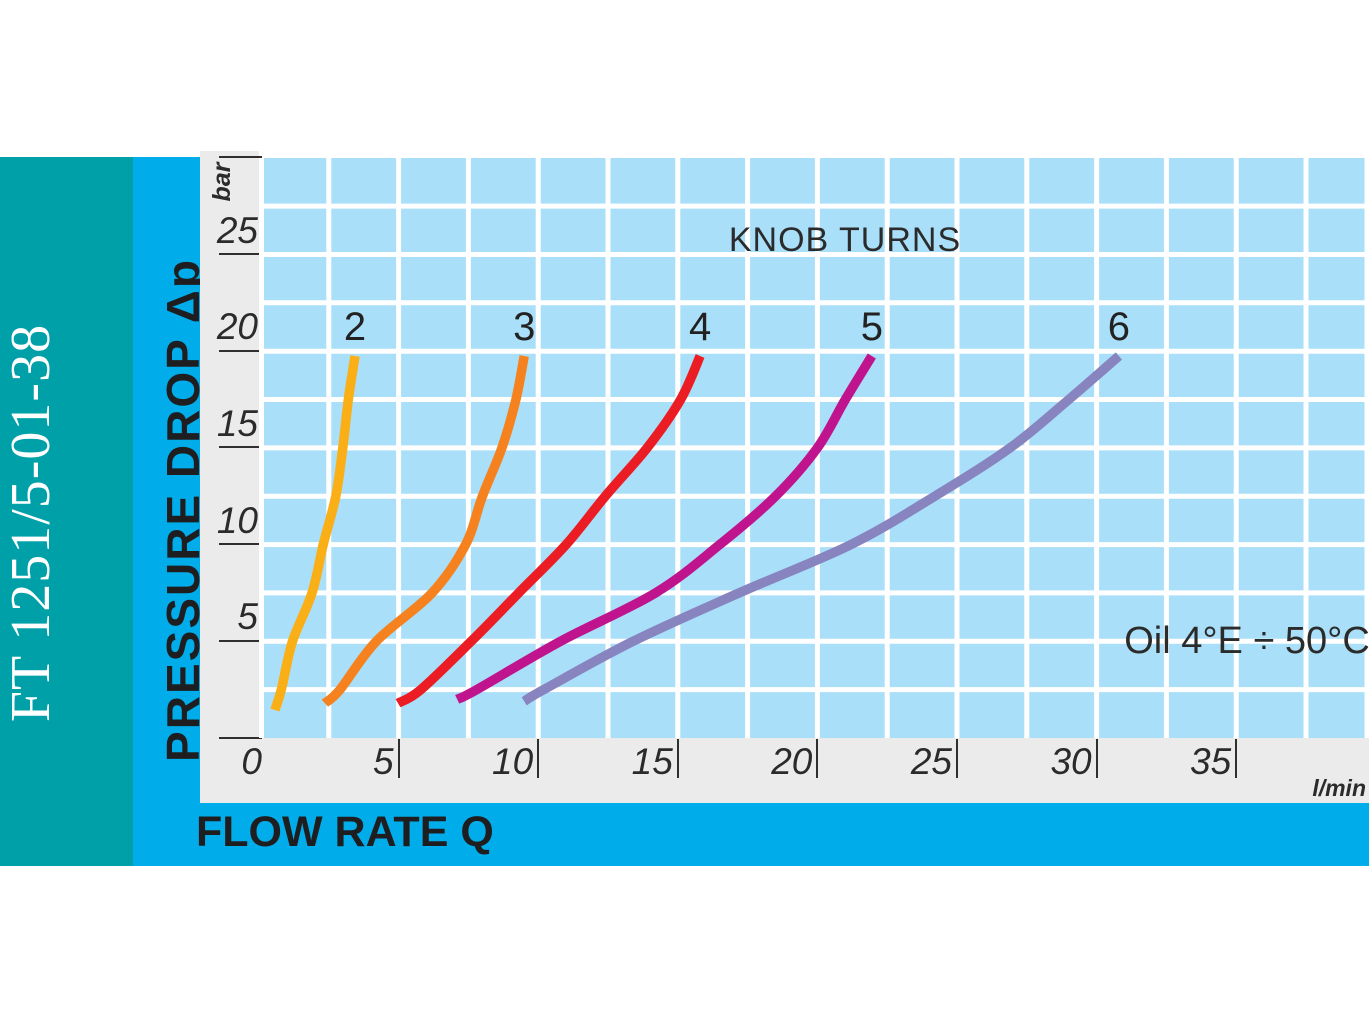 Image resolution: width=1369 pixels, height=1026 pixels. Describe the element at coordinates (871, 327) in the screenshot. I see `curve-label-5: 5` at that location.